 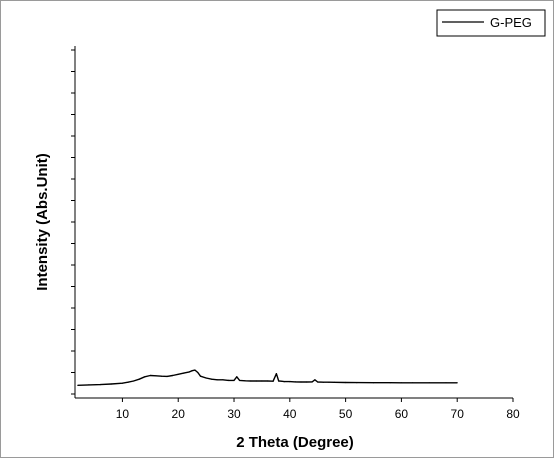 I want to click on x-tick-label: 40, so click(x=290, y=414).